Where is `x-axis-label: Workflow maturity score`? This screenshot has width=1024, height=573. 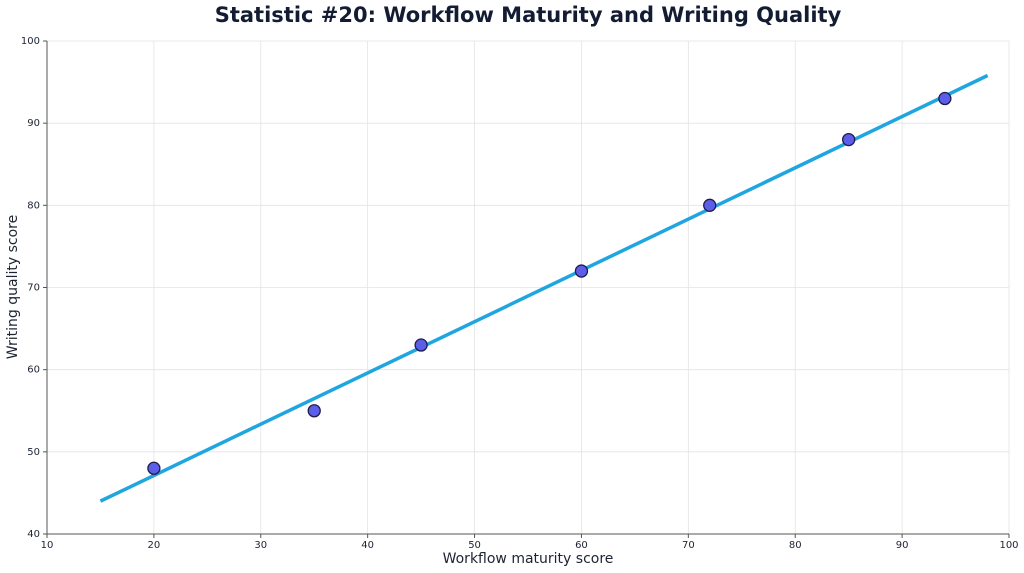 x-axis-label: Workflow maturity score is located at coordinates (528, 559).